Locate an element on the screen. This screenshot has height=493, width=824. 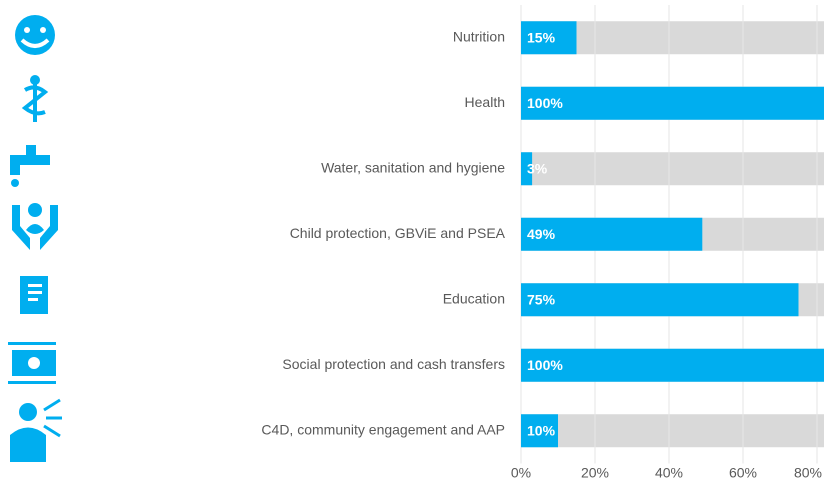
icons is located at coordinates (35, 238).